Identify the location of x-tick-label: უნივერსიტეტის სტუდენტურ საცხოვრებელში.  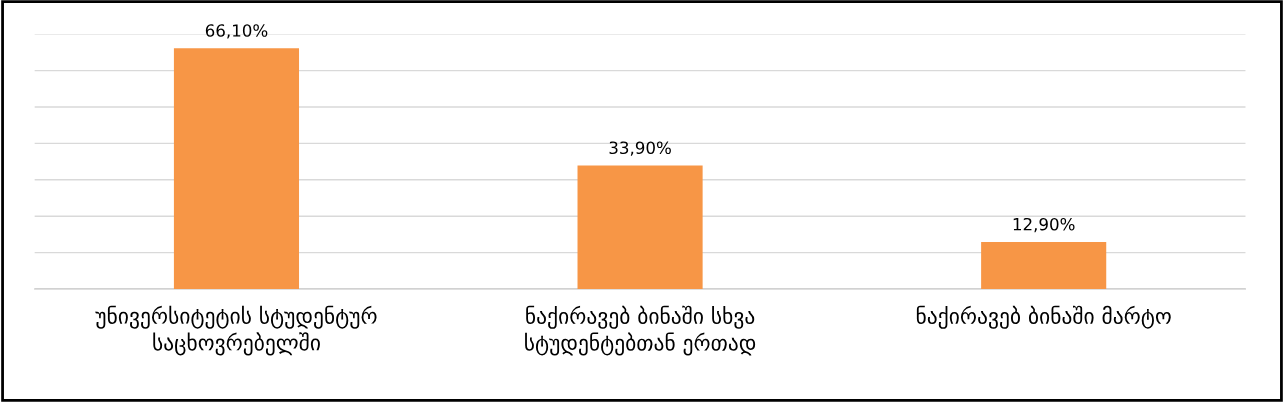
(236, 330).